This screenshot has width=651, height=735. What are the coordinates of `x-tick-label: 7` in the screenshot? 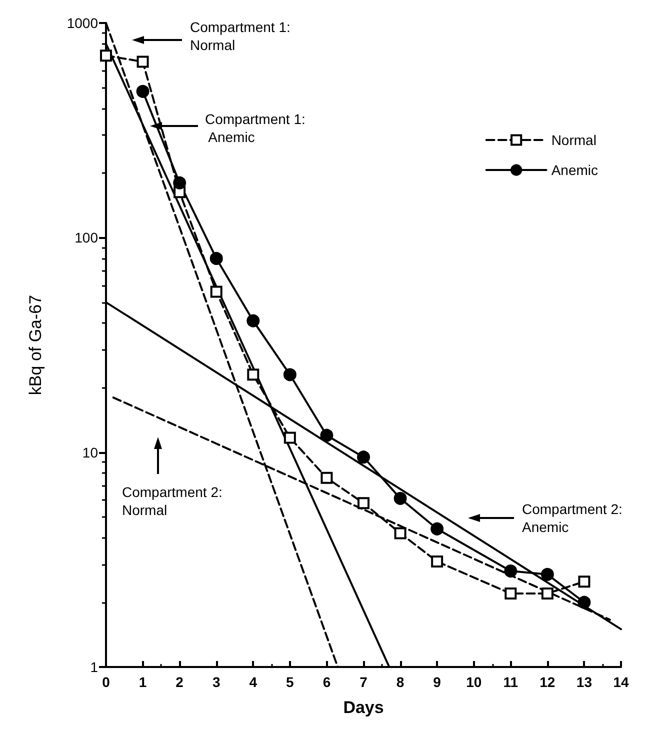 It's located at (364, 682).